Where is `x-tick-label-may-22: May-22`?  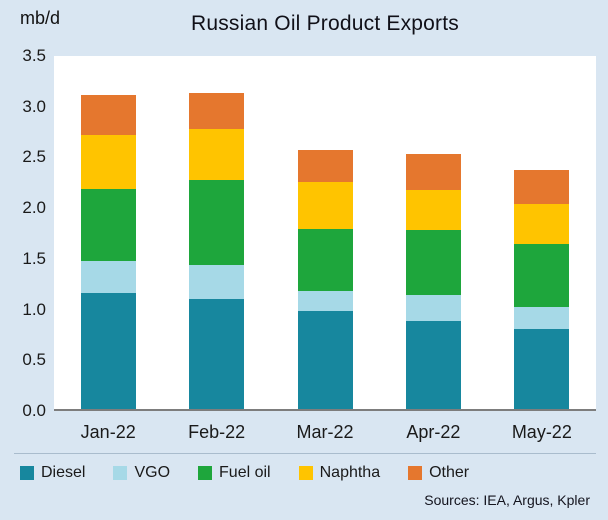 x-tick-label-may-22: May-22 is located at coordinates (541, 431).